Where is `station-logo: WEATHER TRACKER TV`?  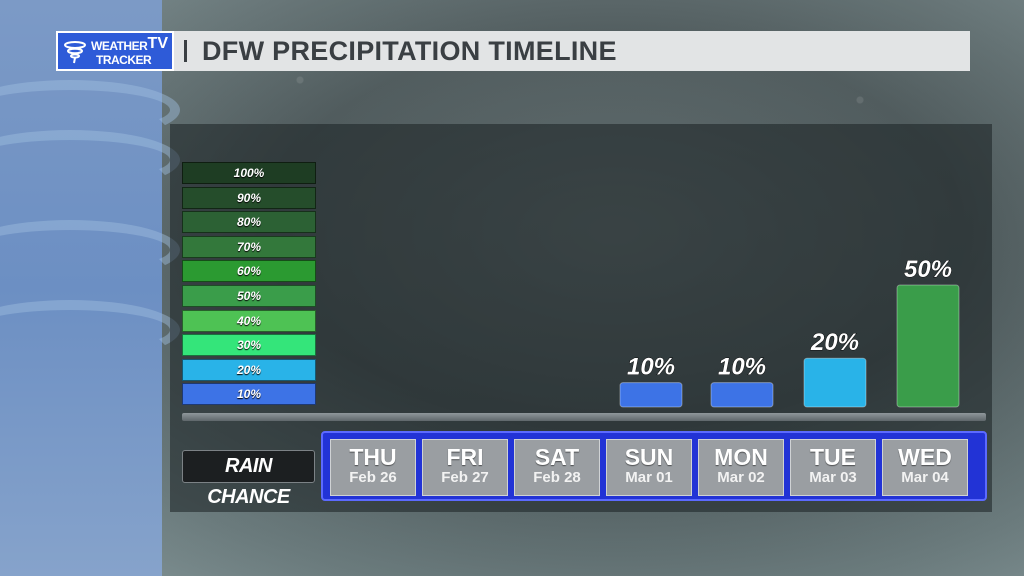
station-logo: WEATHER TRACKER TV is located at coordinates (115, 51).